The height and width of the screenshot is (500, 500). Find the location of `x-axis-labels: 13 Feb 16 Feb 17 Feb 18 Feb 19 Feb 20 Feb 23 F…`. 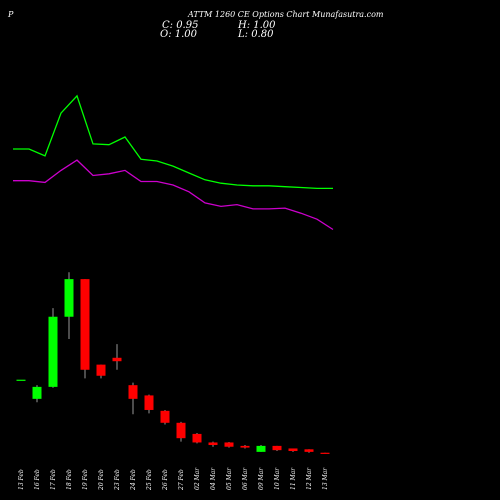

x-axis-labels: 13 Feb 16 Feb 17 Feb 18 Feb 19 Feb 20 Feb 23 F… is located at coordinates (173, 479).